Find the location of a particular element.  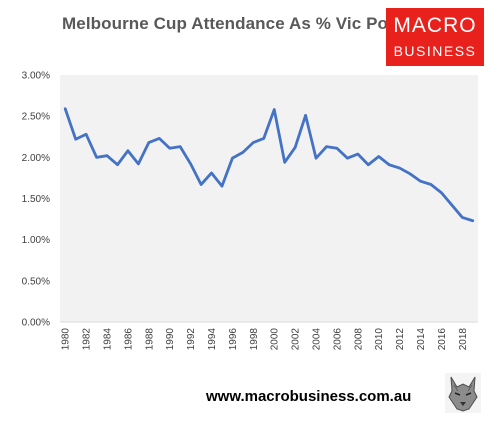

x-tick-label: 2006 is located at coordinates (337, 339).